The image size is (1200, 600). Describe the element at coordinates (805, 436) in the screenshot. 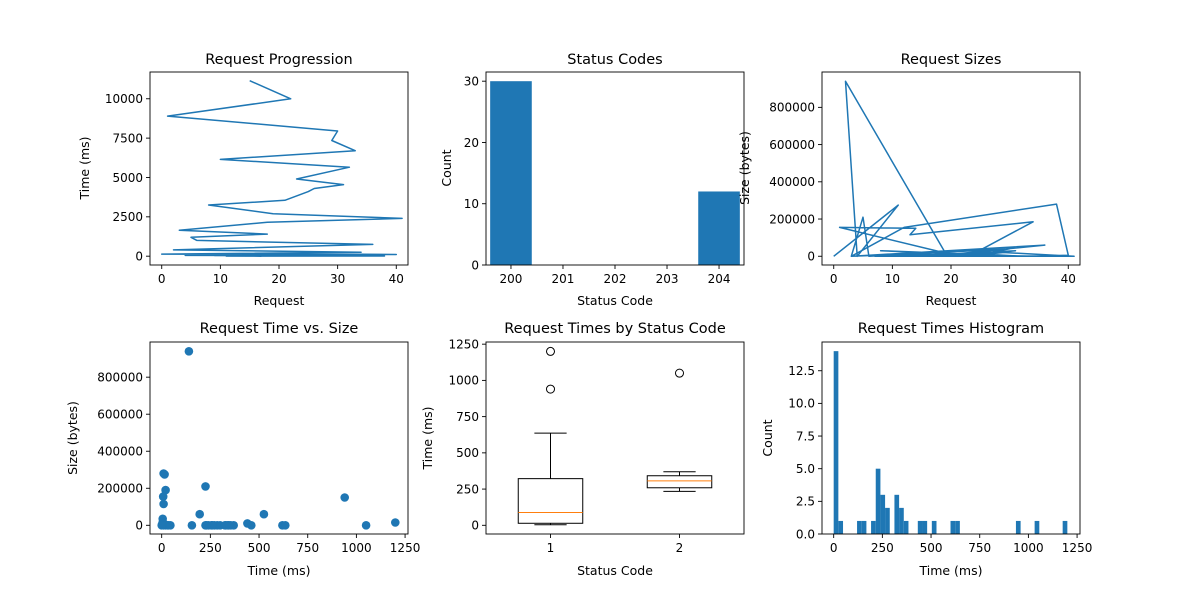

I see `y-tick-label: 7.5` at that location.